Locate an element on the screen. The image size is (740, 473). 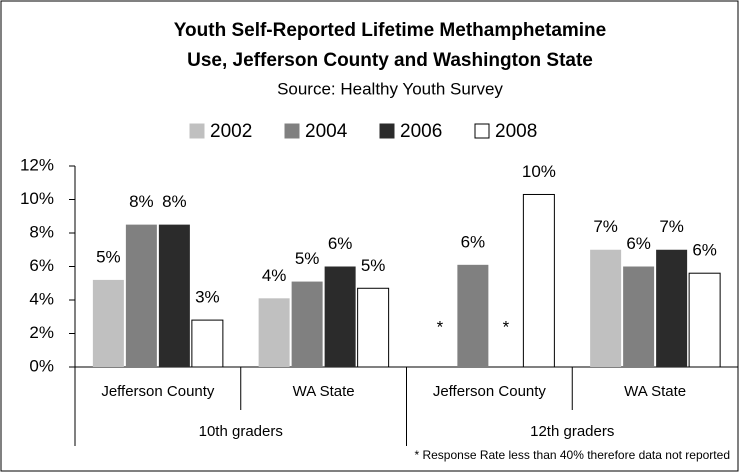
y-tick-label: 12% is located at coordinates (37, 164).